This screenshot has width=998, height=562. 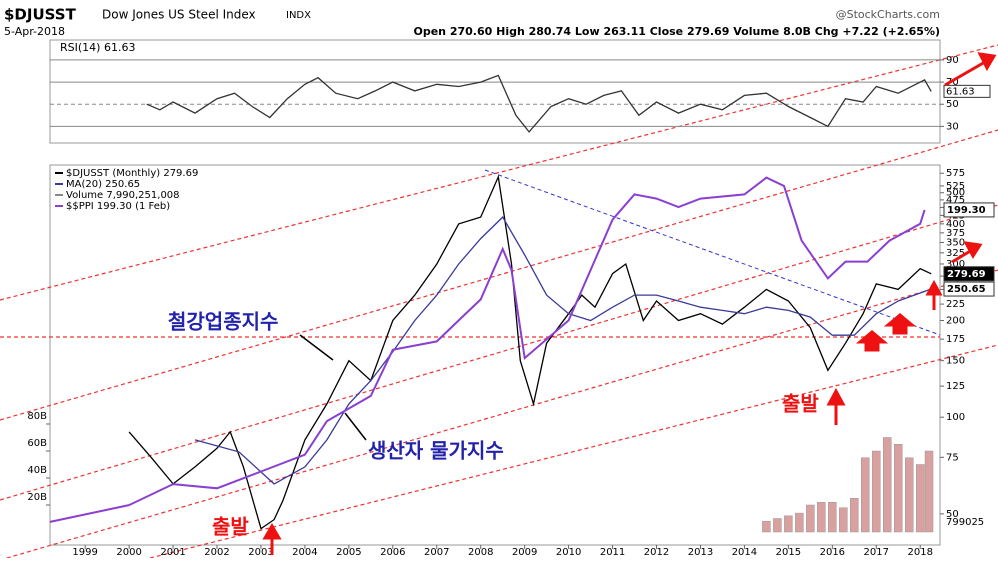 I want to click on y-tick-label: 75, so click(x=952, y=457).